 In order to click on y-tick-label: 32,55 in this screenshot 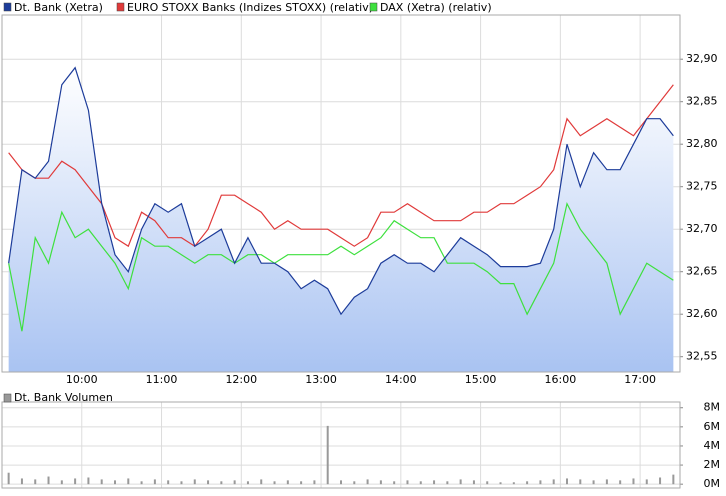, I will do `click(702, 356)`.